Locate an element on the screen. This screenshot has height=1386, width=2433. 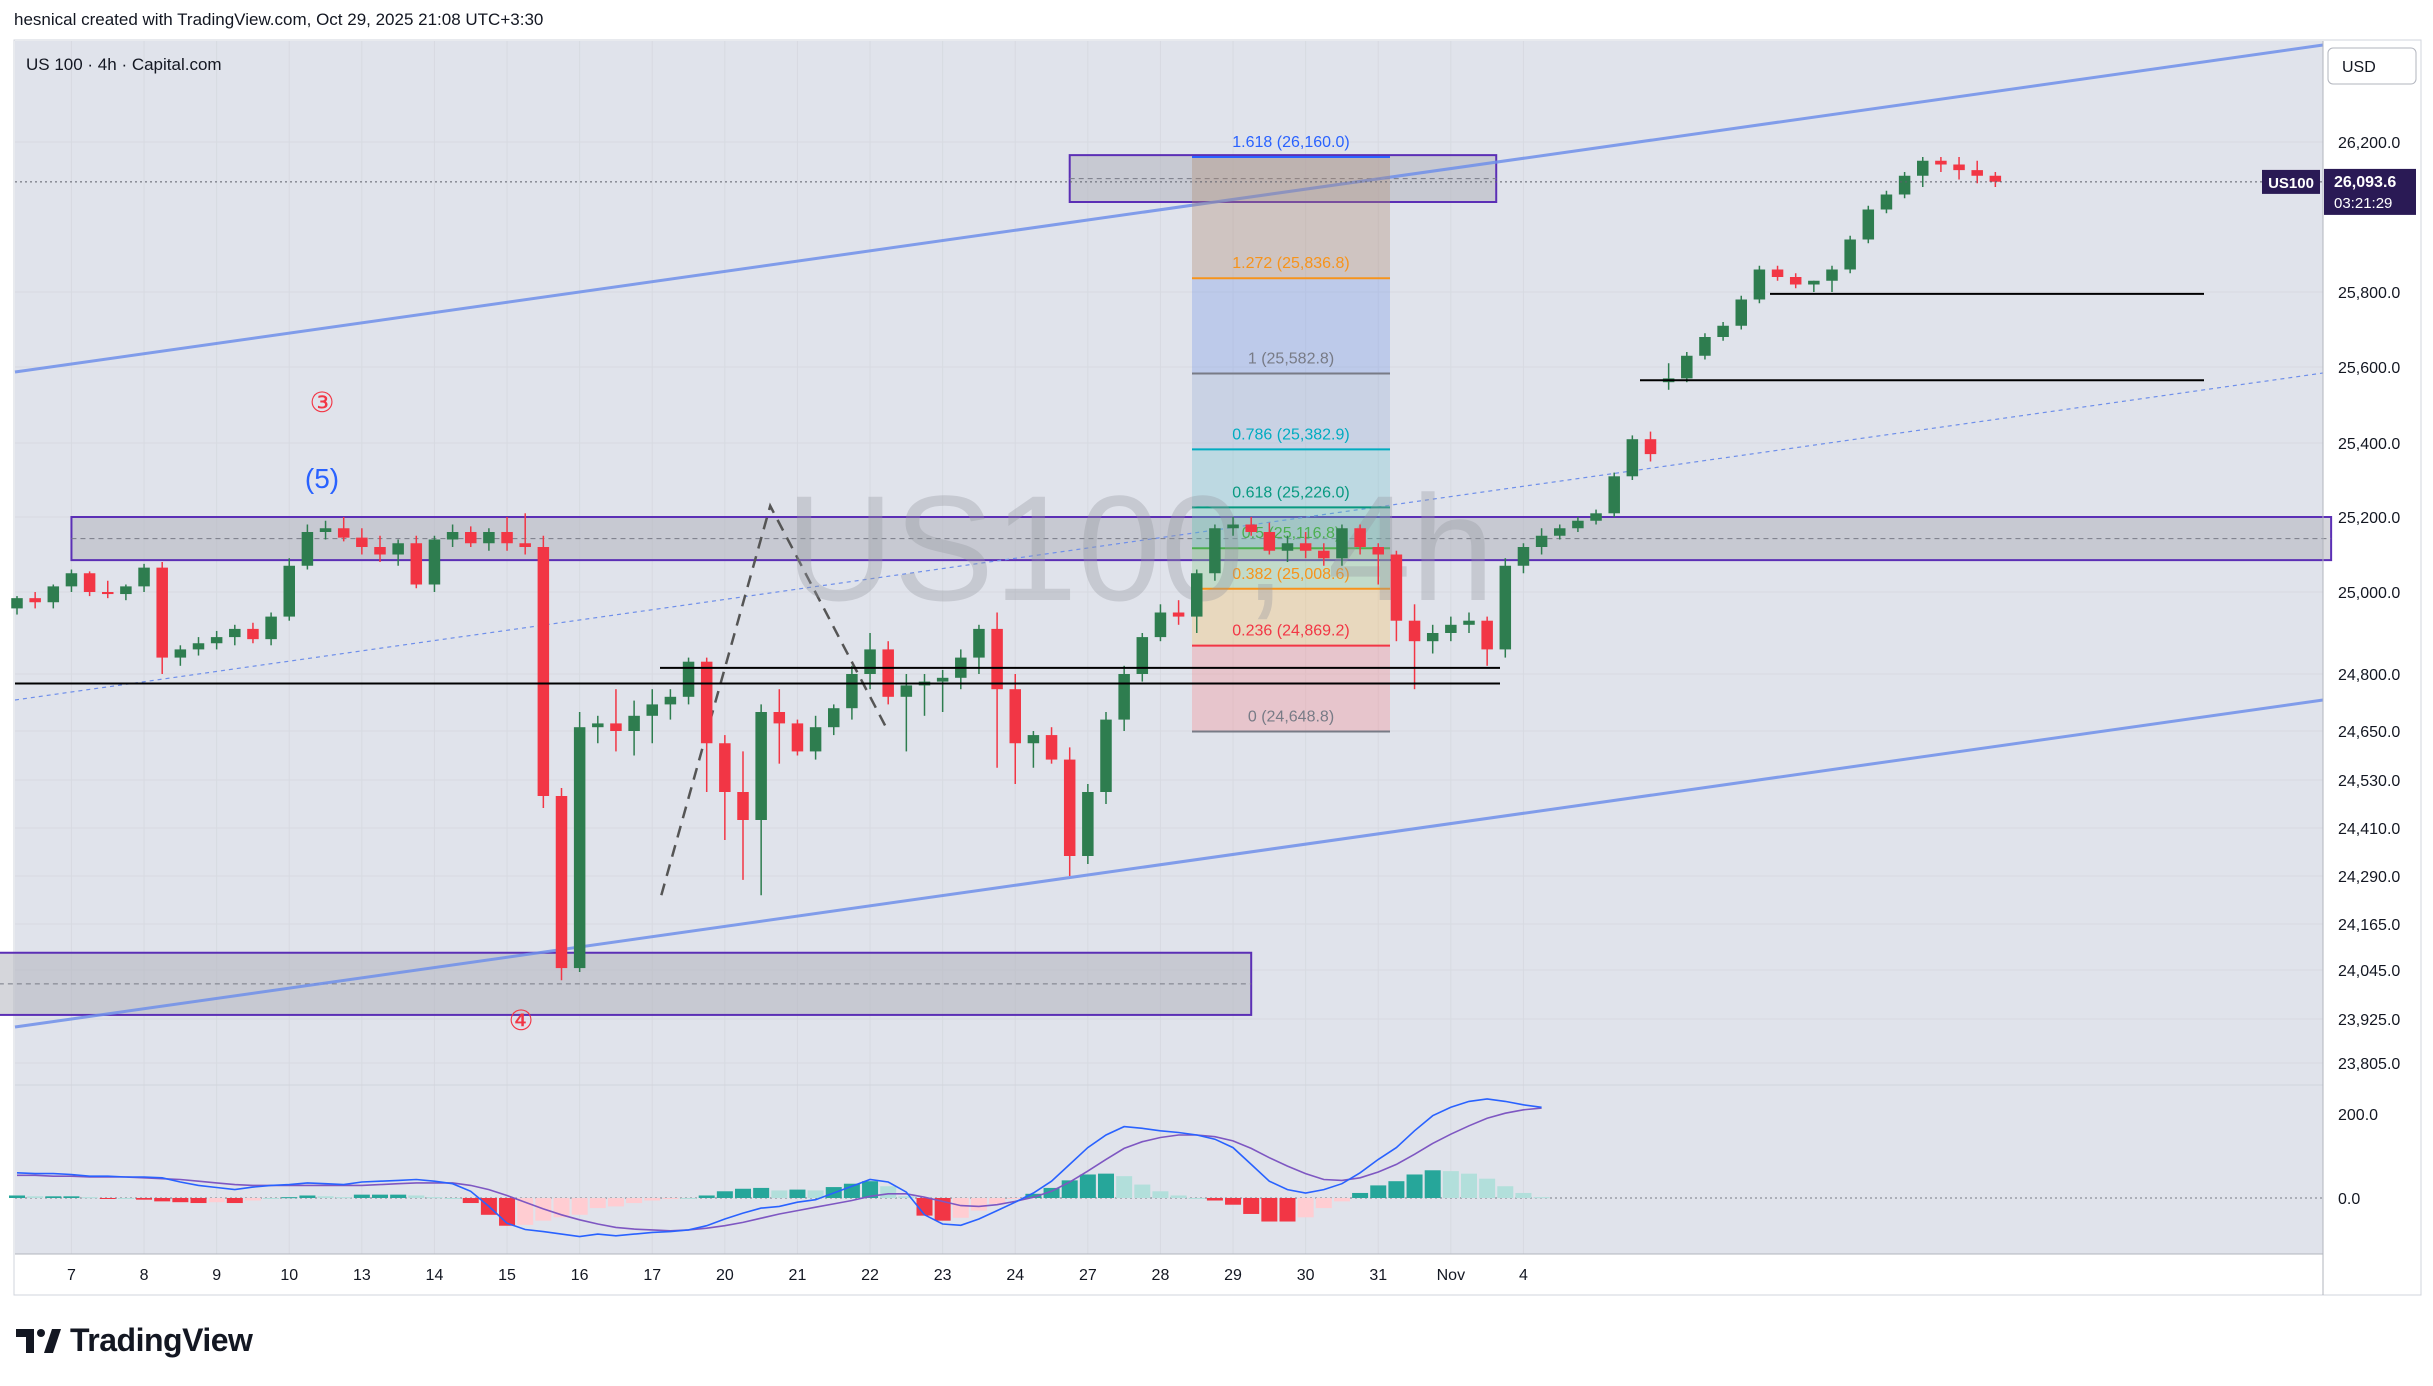
time-tick-label: 24 is located at coordinates (1015, 1275).